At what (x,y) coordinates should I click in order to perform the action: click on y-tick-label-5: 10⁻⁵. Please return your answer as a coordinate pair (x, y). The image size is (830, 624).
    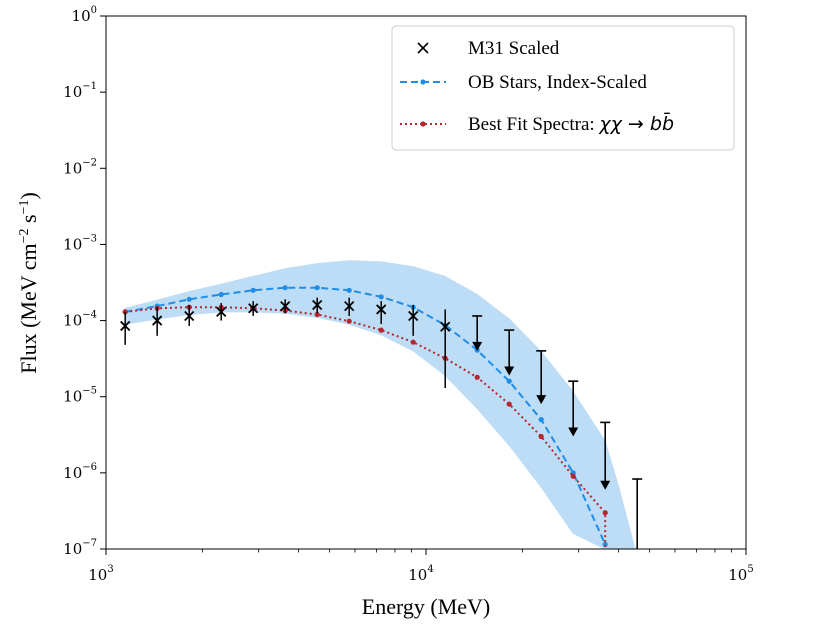
    Looking at the image, I should click on (80, 396).